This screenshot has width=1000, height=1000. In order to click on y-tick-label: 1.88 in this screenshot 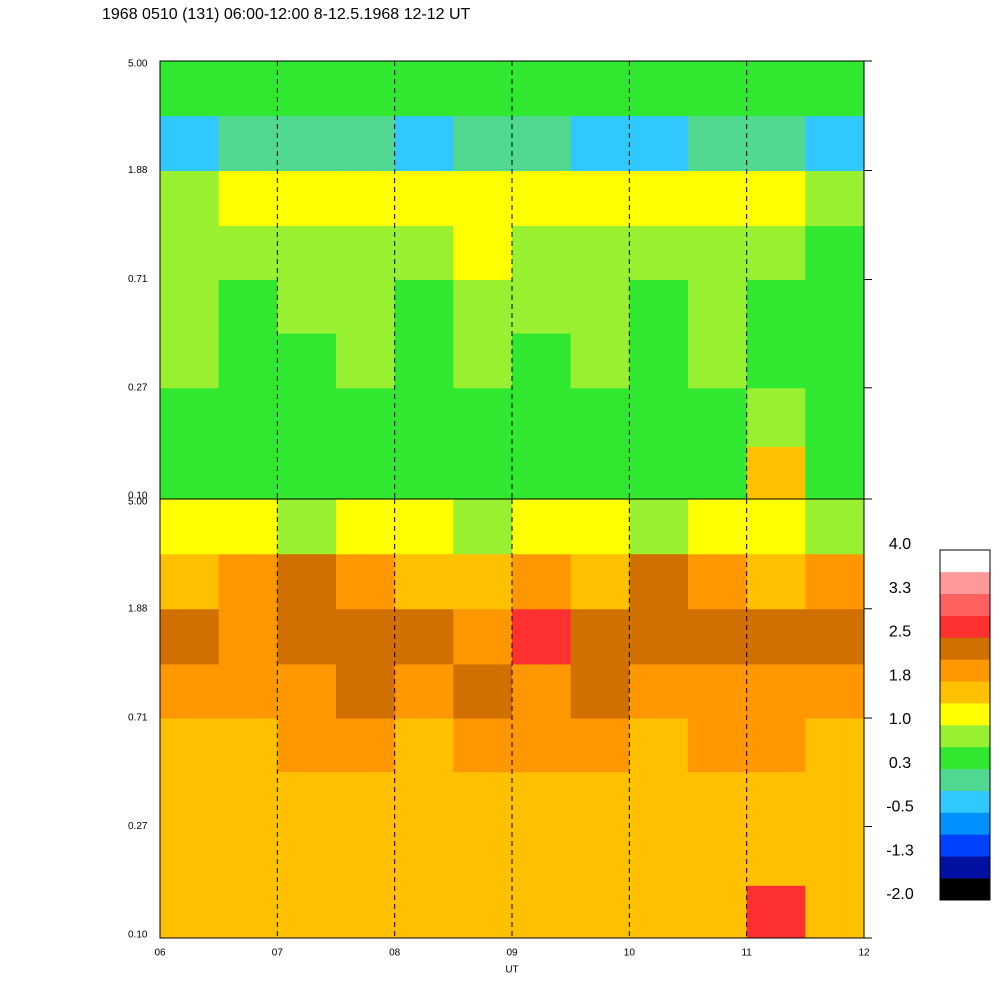, I will do `click(138, 170)`.